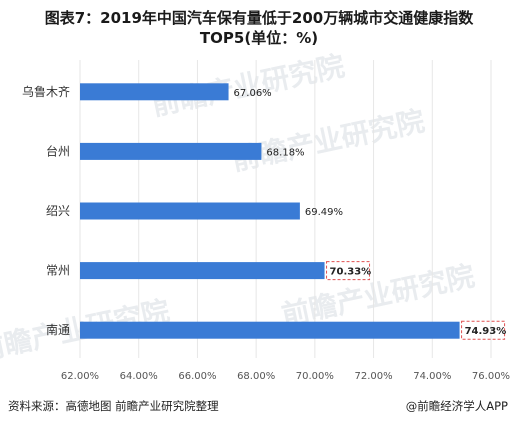  I want to click on source-note: 资料来源：高德地图 前瞻产业研究院整理, so click(113, 406).